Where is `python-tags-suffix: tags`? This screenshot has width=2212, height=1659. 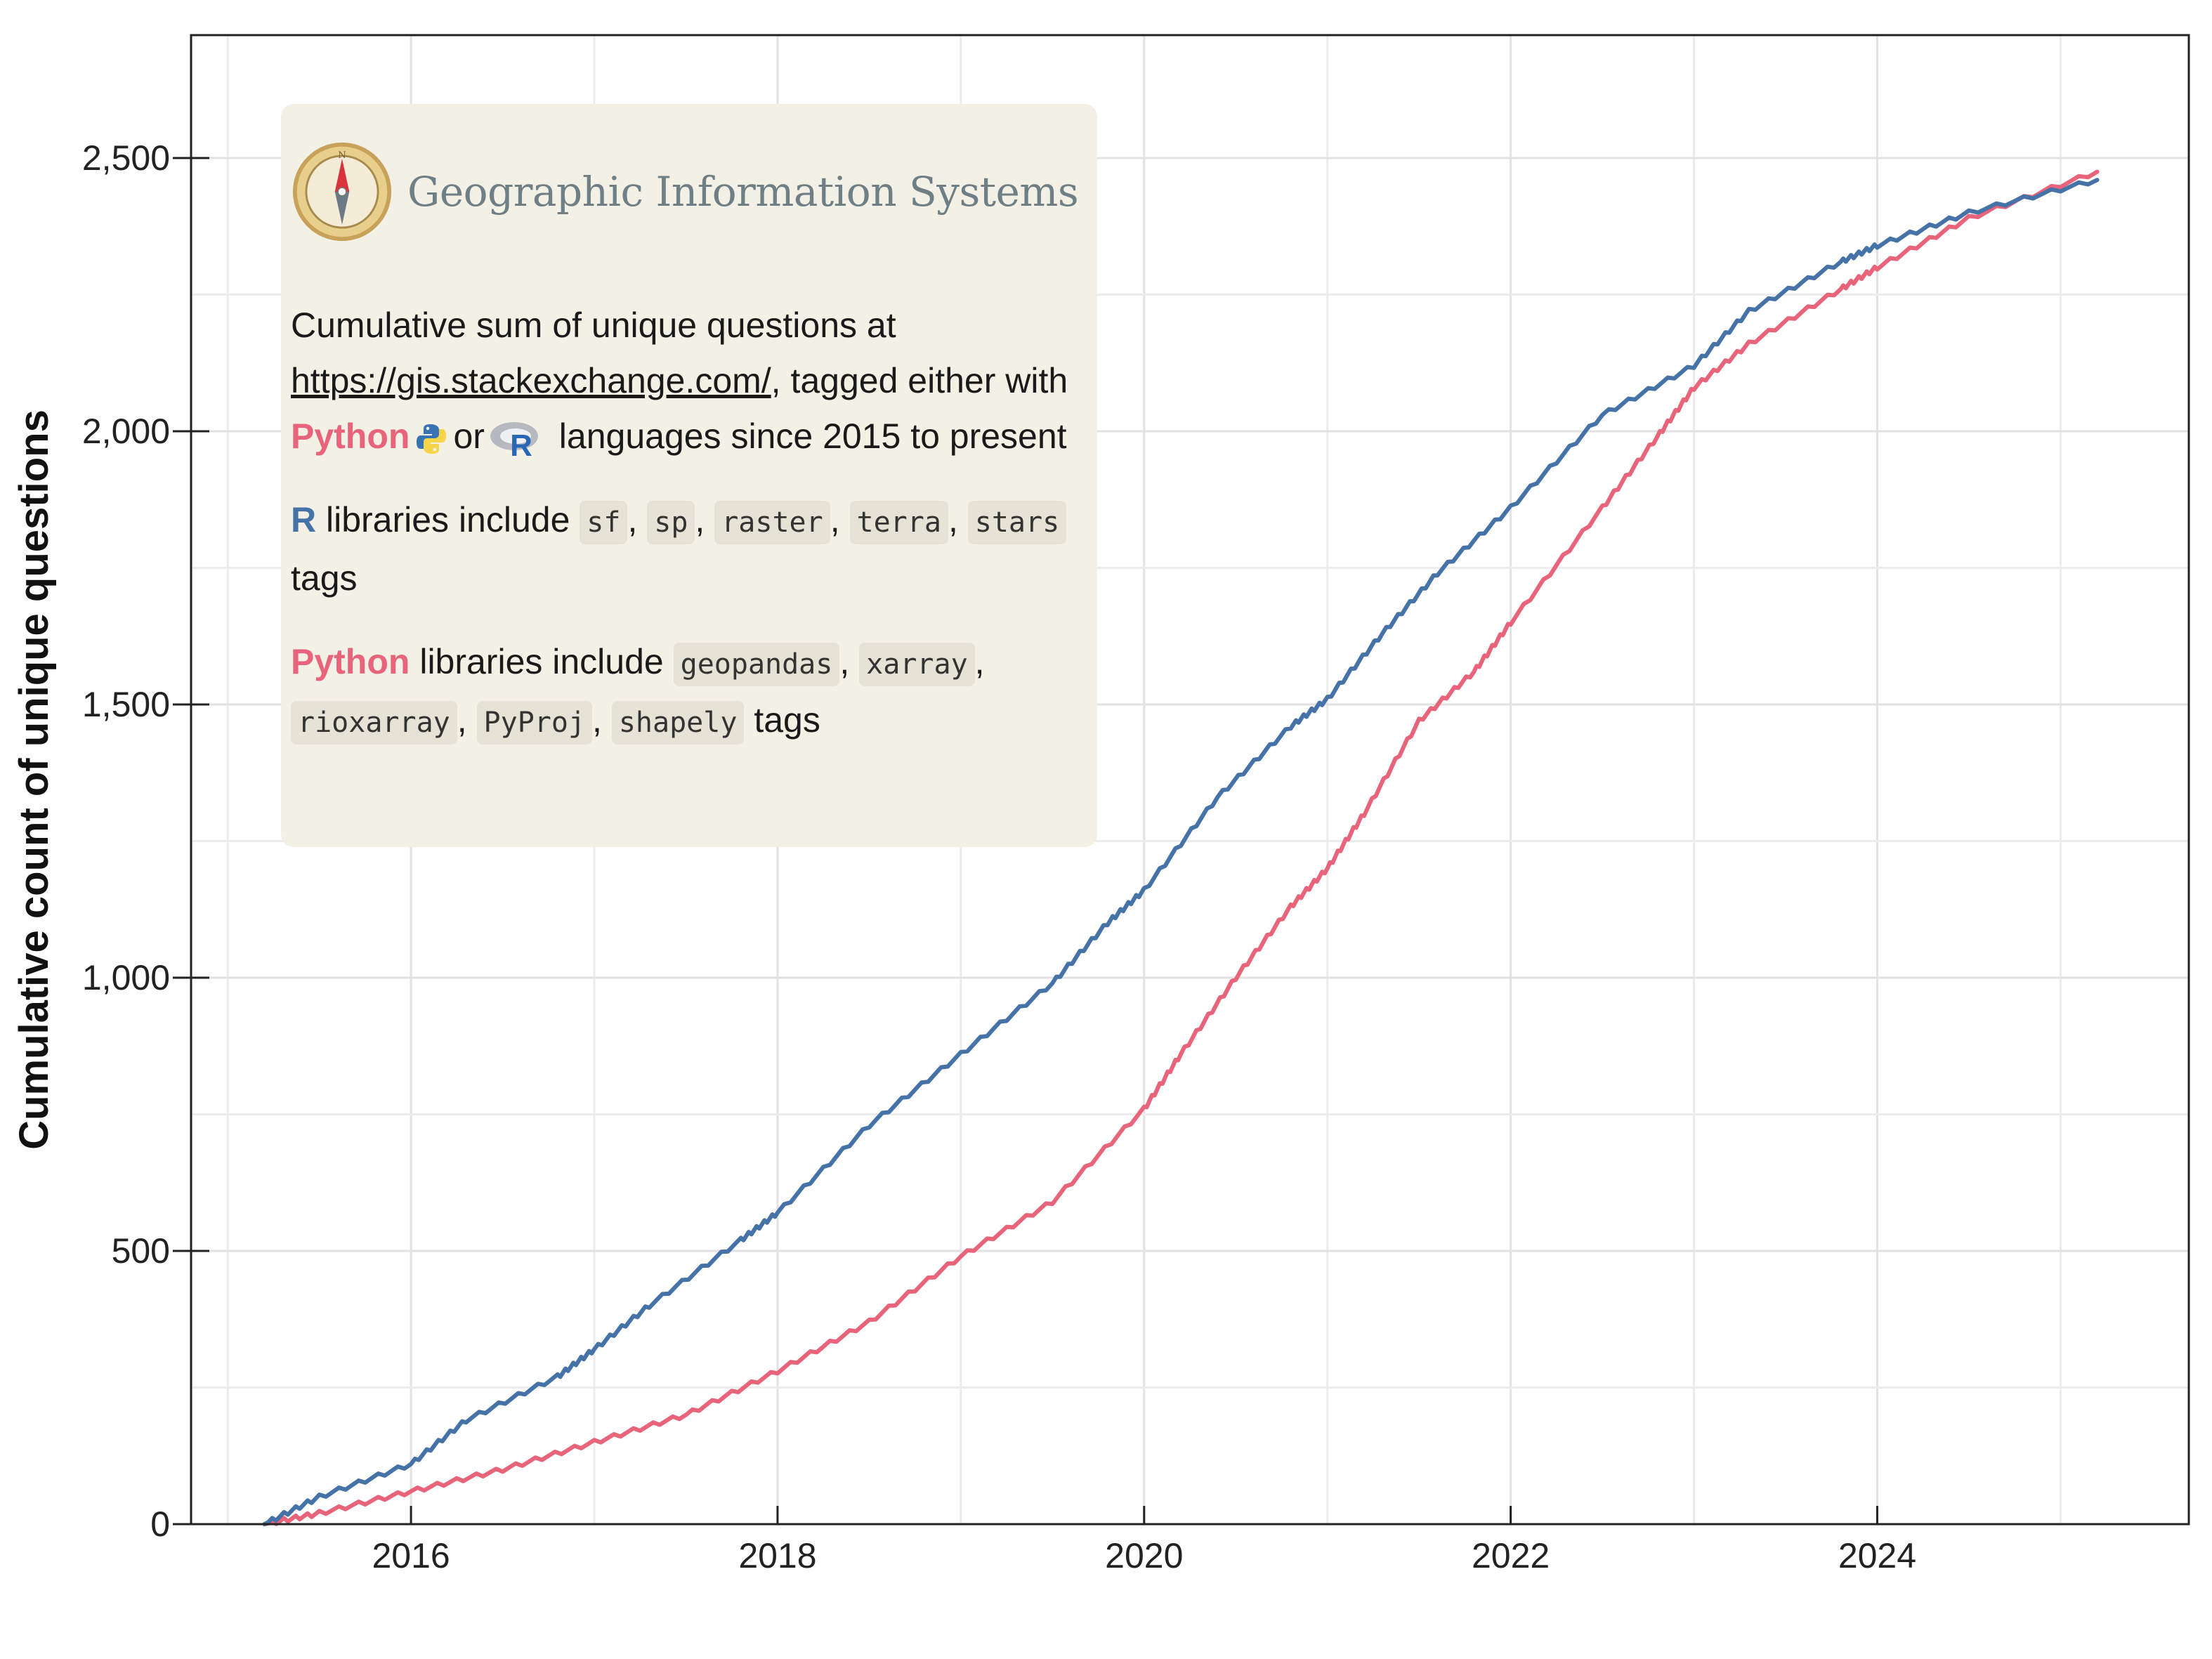 python-tags-suffix: tags is located at coordinates (782, 720).